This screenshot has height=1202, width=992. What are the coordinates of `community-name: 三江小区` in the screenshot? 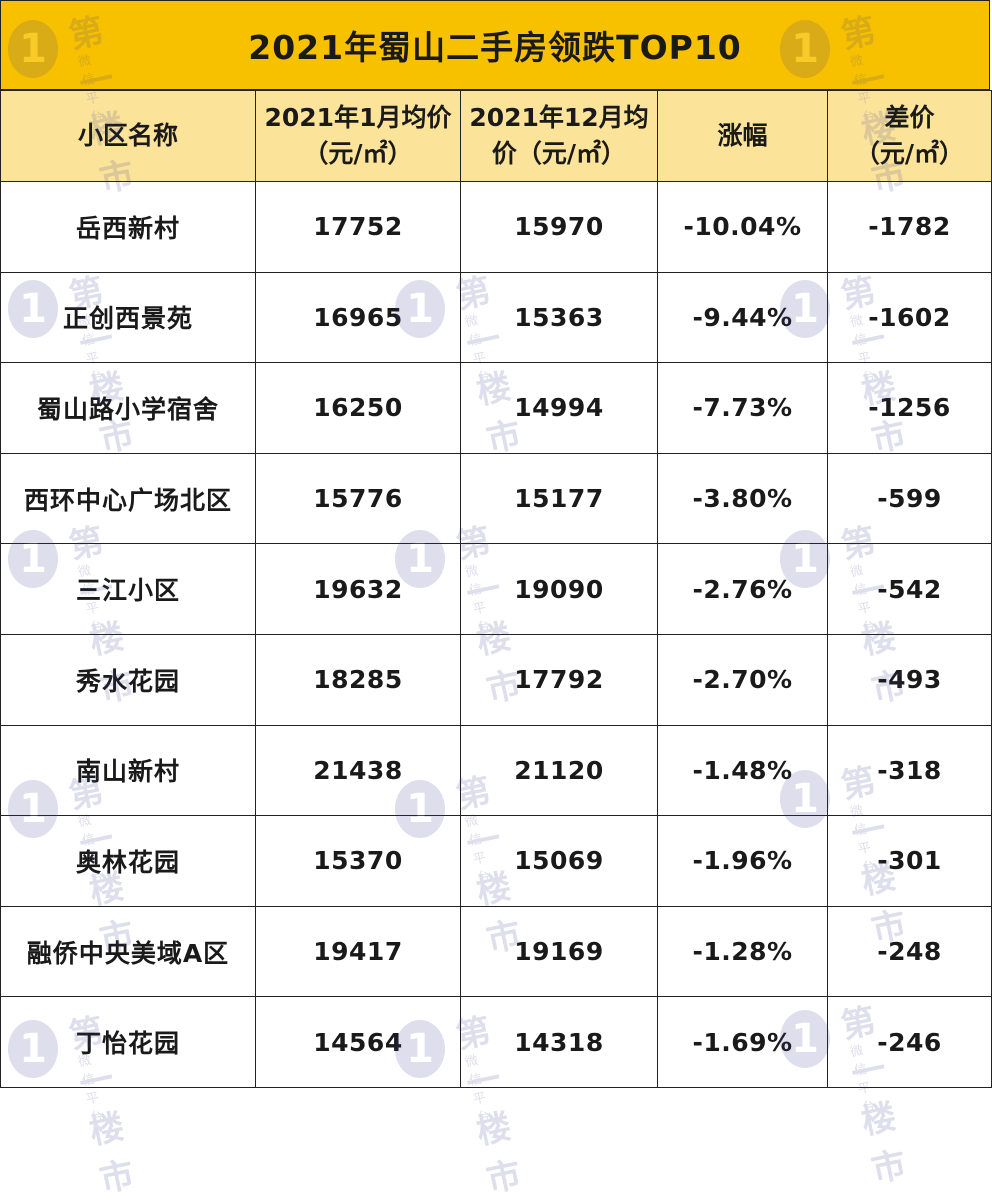 It's located at (128, 589).